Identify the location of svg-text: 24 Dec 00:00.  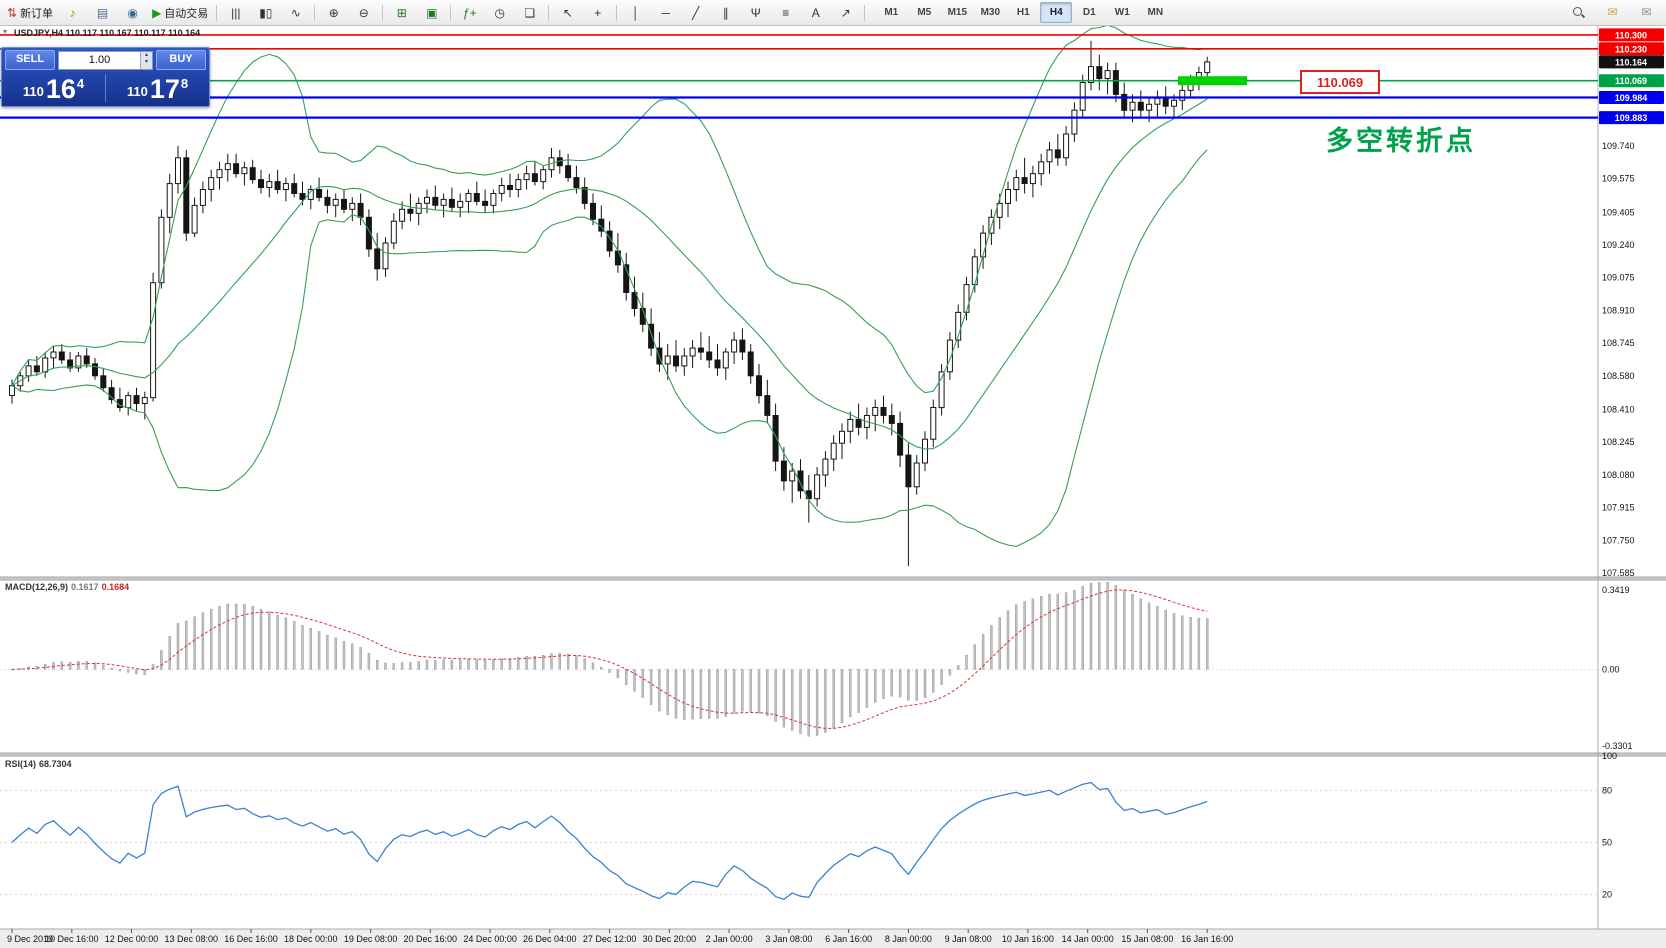
(490, 939).